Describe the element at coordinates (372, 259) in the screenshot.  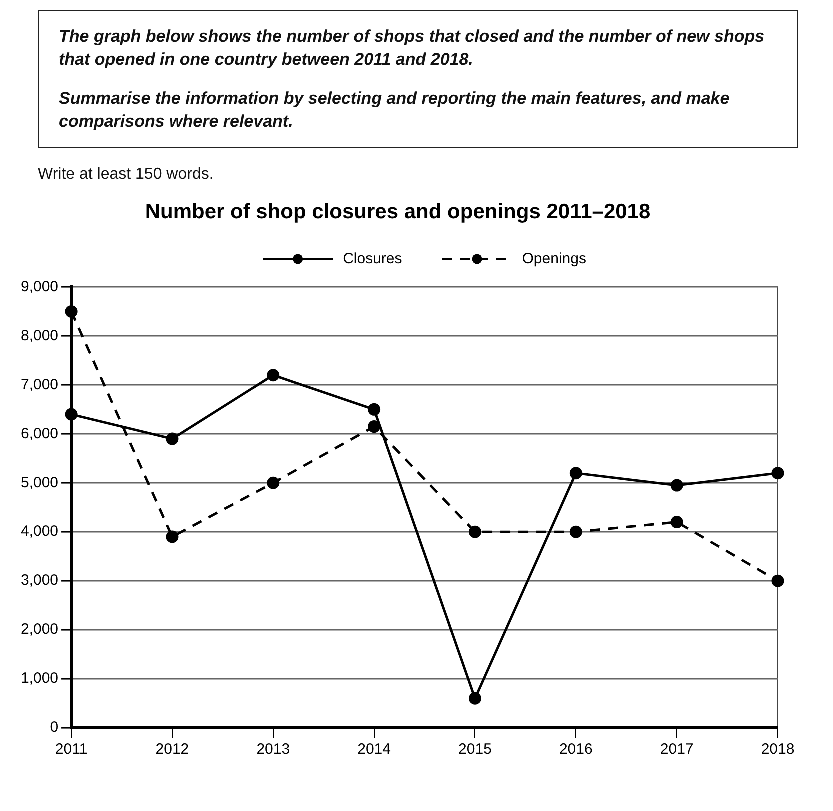
I see `legend-label: Closures` at that location.